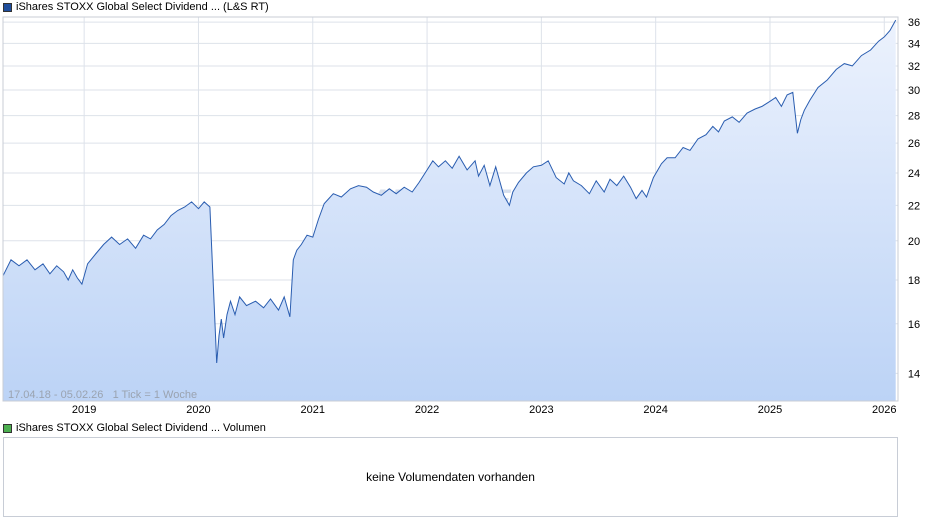  I want to click on x-tick-label: 2022, so click(427, 410).